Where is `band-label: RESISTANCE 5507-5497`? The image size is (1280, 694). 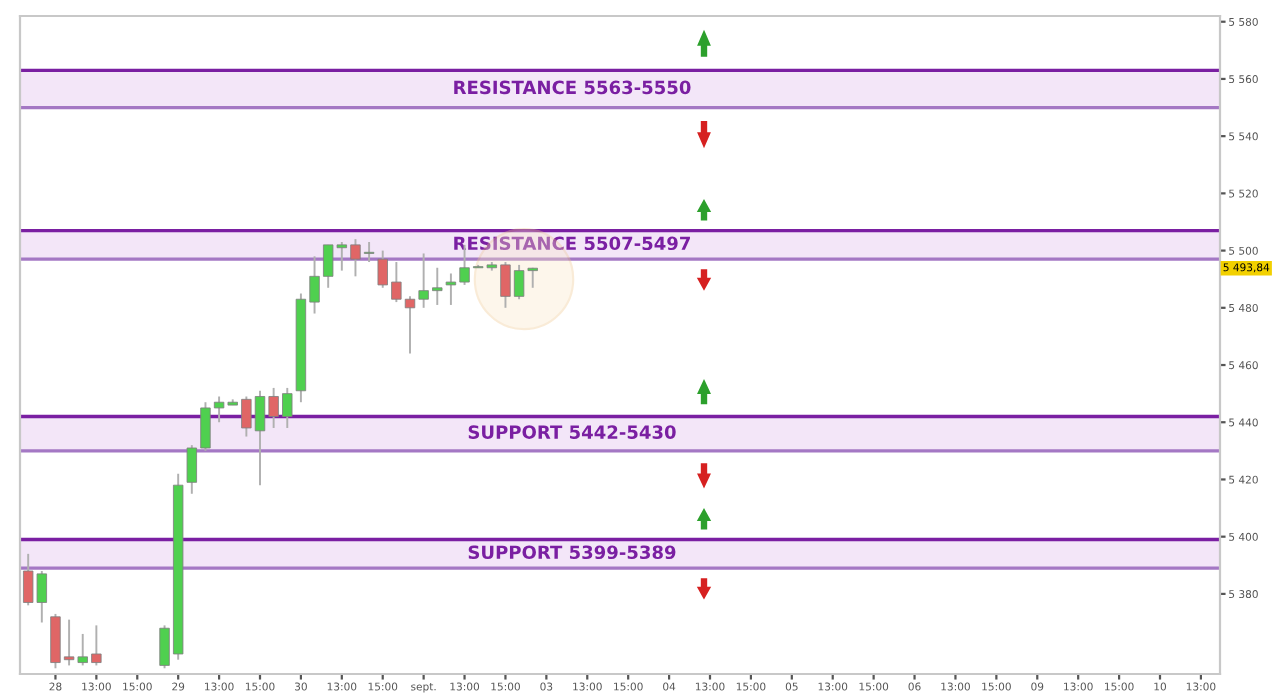 band-label: RESISTANCE 5507-5497 is located at coordinates (572, 243).